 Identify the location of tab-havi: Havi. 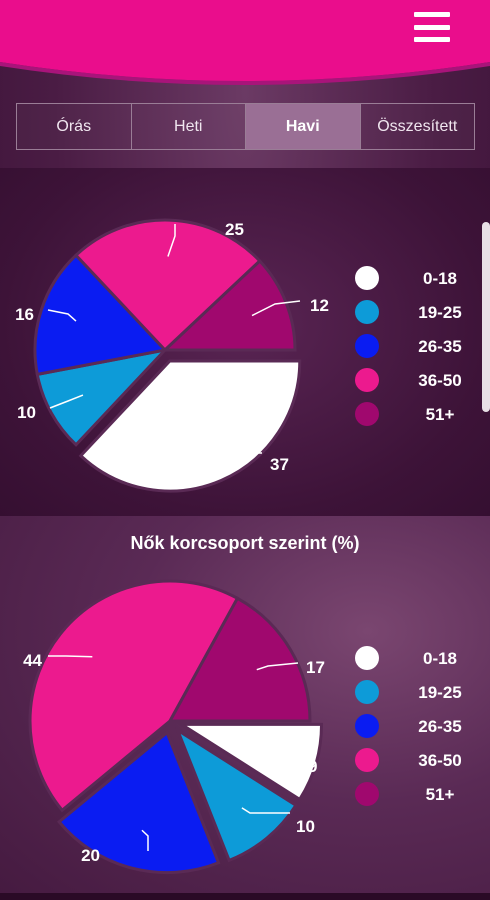
(303, 126).